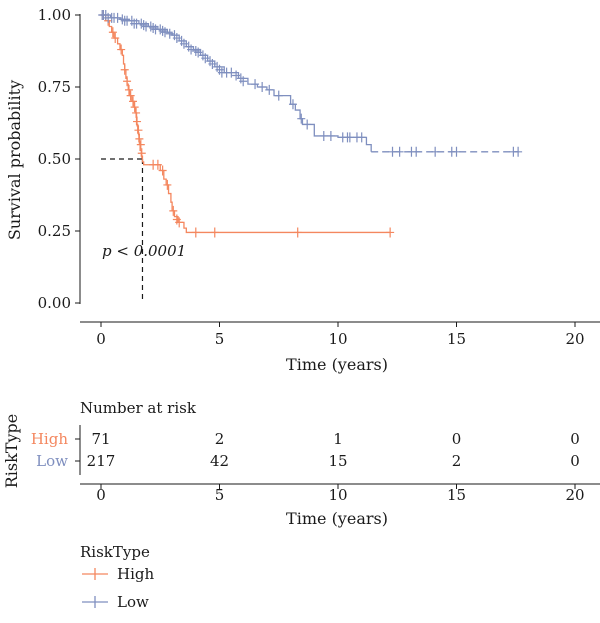 This screenshot has width=600, height=623. Describe the element at coordinates (144, 251) in the screenshot. I see `p-value-label: p < 0.0001` at that location.